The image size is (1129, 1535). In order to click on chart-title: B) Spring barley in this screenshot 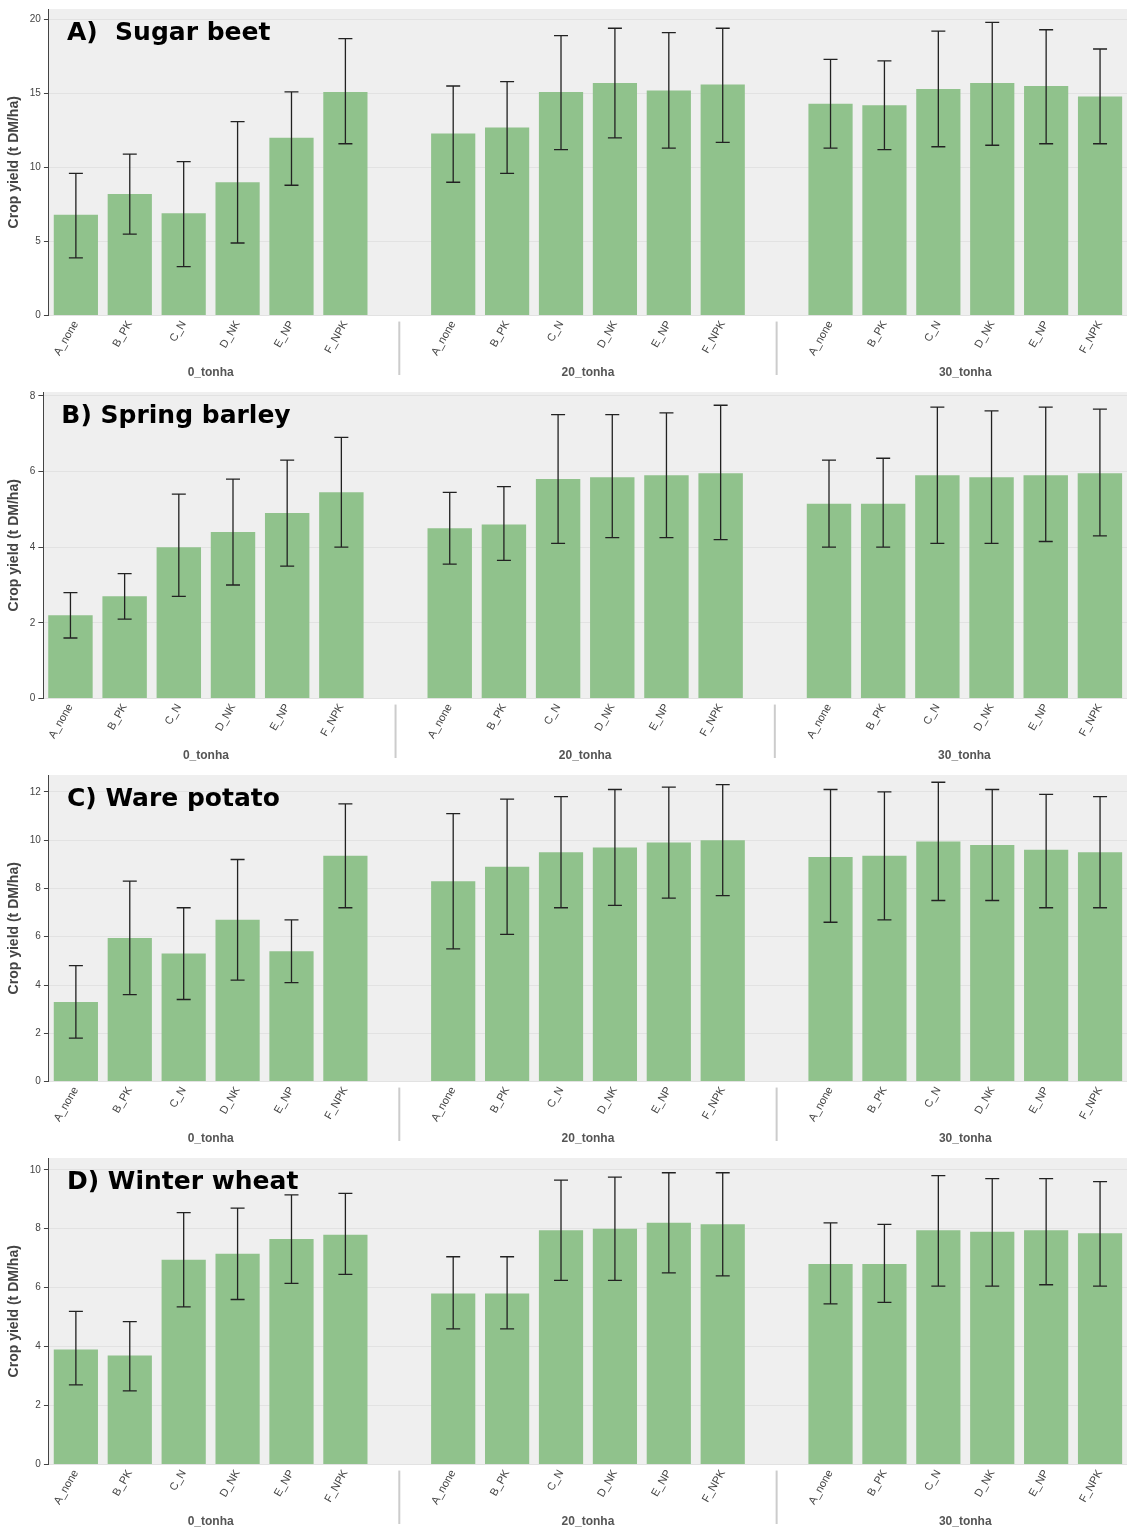, I will do `click(176, 414)`.